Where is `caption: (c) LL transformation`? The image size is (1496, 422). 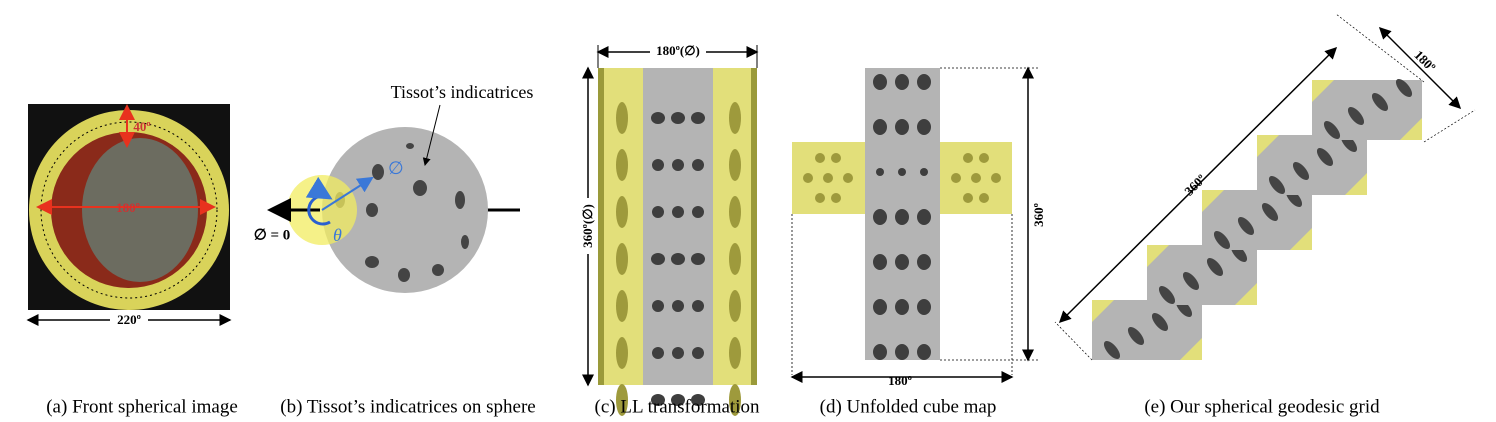 caption: (c) LL transformation is located at coordinates (677, 406).